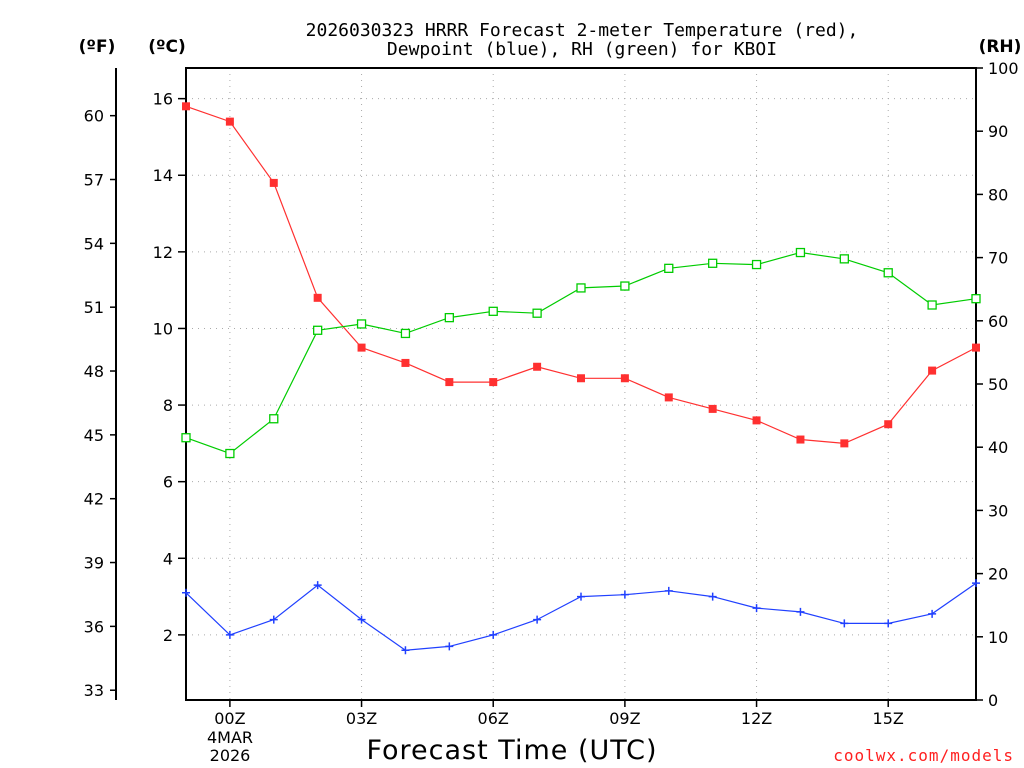 The image size is (1024, 768). I want to click on time-tick-label: 12Z, so click(756, 718).